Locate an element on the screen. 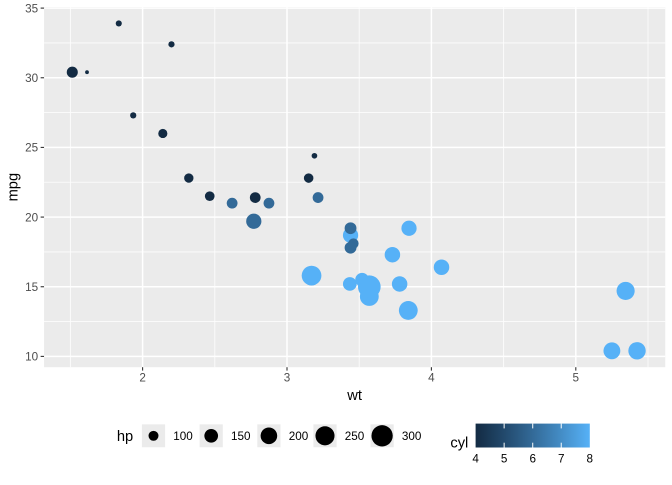 This screenshot has width=672, height=485. svg-text: cyl is located at coordinates (459, 443).